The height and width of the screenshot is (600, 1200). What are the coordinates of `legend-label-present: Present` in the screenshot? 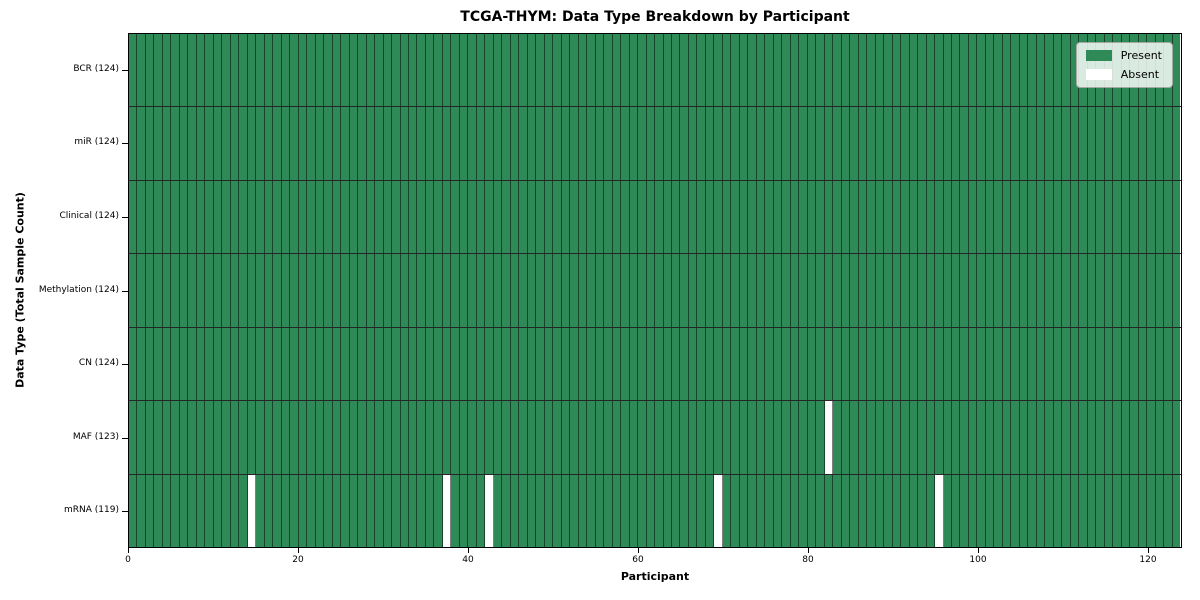 It's located at (1141, 55).